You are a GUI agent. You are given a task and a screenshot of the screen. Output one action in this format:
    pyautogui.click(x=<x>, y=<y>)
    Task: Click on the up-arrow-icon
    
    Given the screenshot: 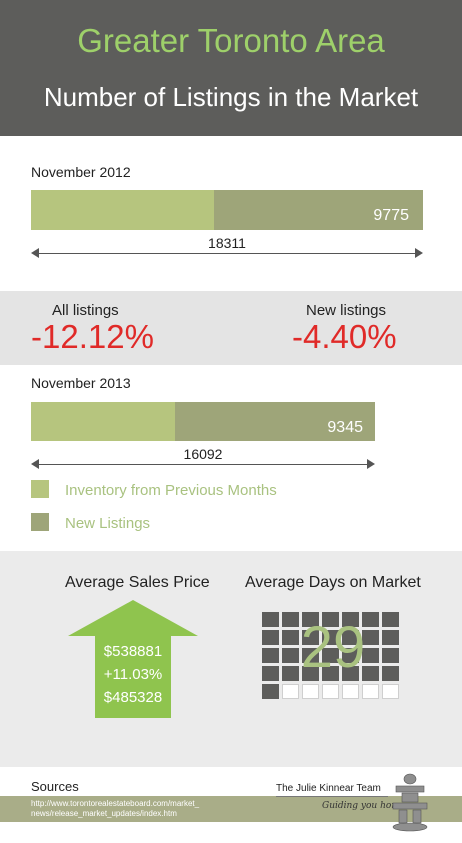 What is the action you would take?
    pyautogui.click(x=133, y=659)
    